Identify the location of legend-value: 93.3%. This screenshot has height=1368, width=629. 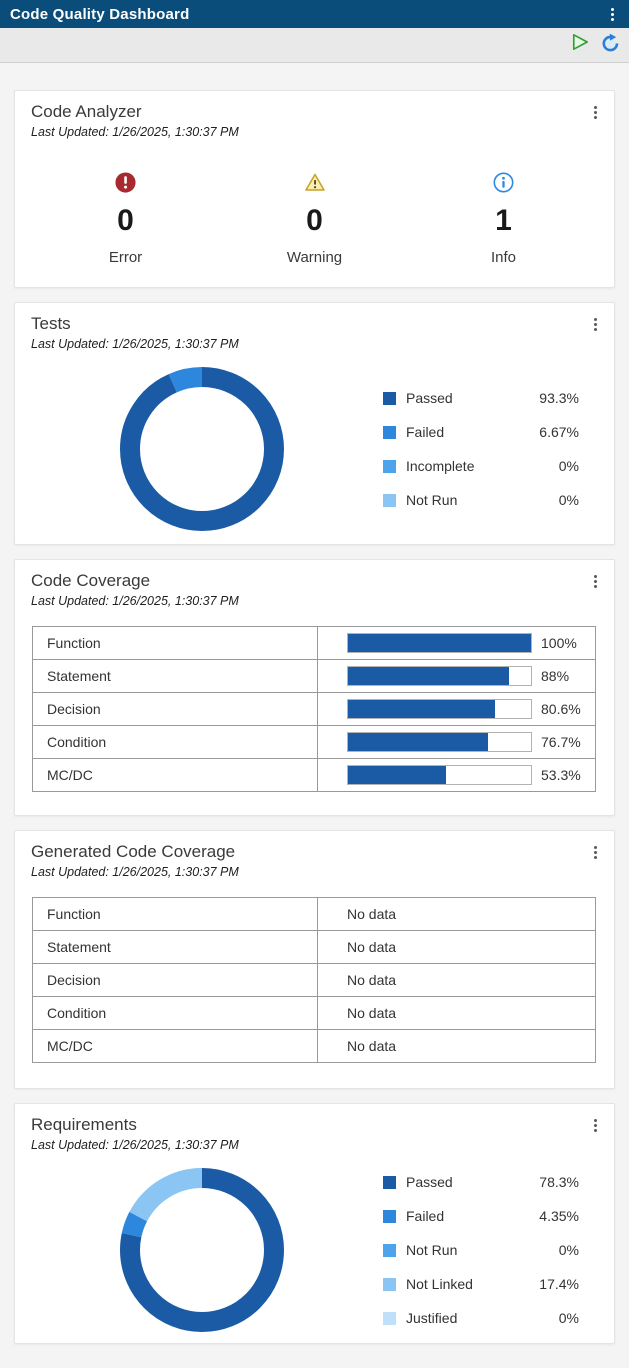
(559, 398).